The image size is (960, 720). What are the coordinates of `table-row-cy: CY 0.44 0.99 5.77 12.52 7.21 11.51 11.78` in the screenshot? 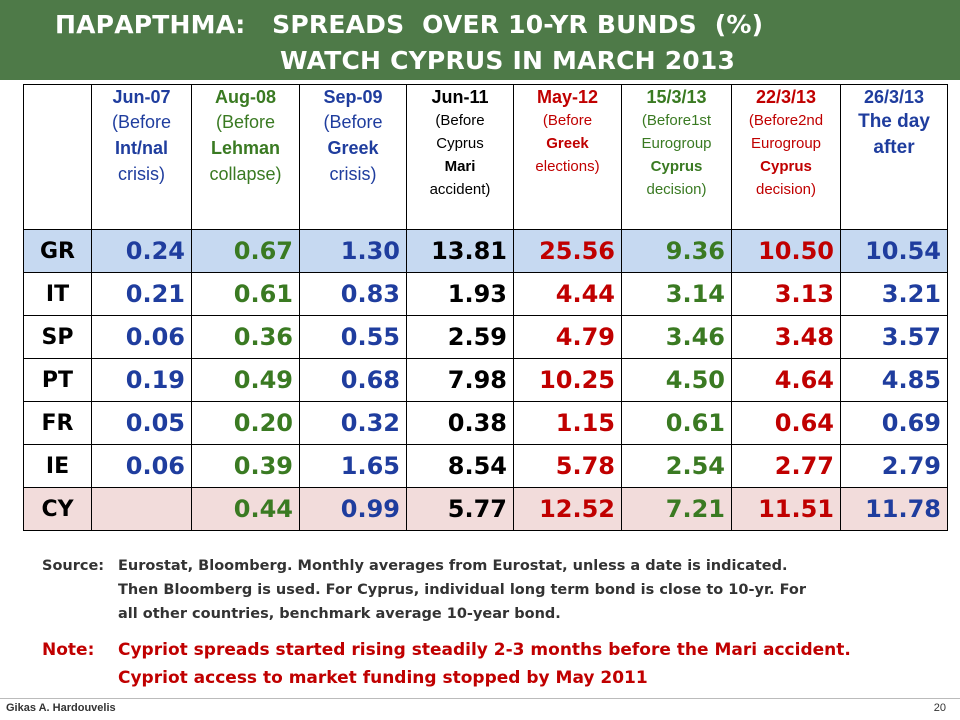 It's located at (485, 509).